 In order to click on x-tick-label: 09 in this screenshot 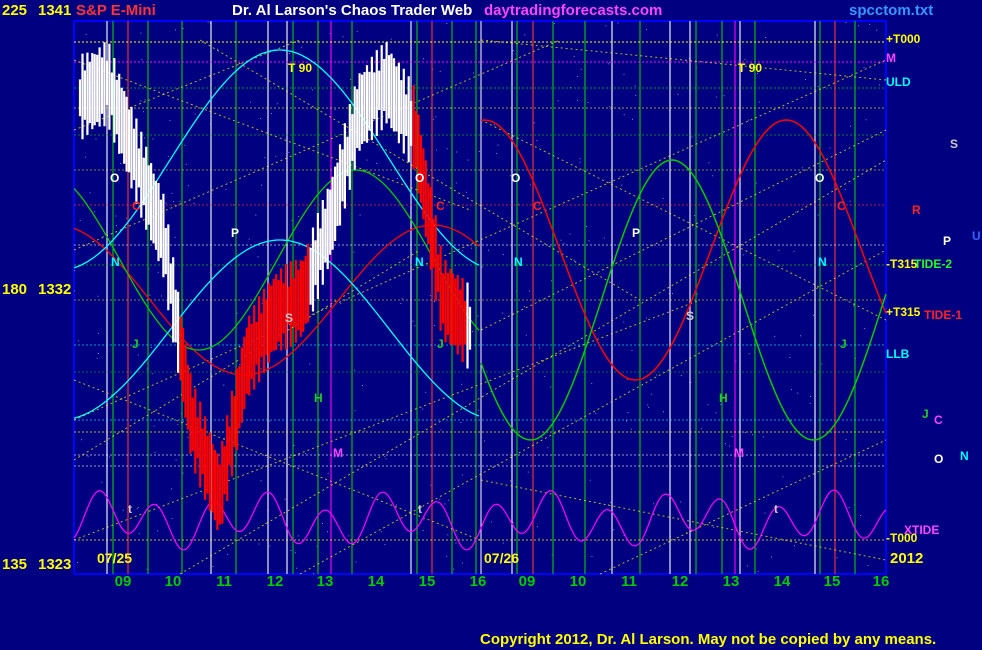, I will do `click(527, 581)`.